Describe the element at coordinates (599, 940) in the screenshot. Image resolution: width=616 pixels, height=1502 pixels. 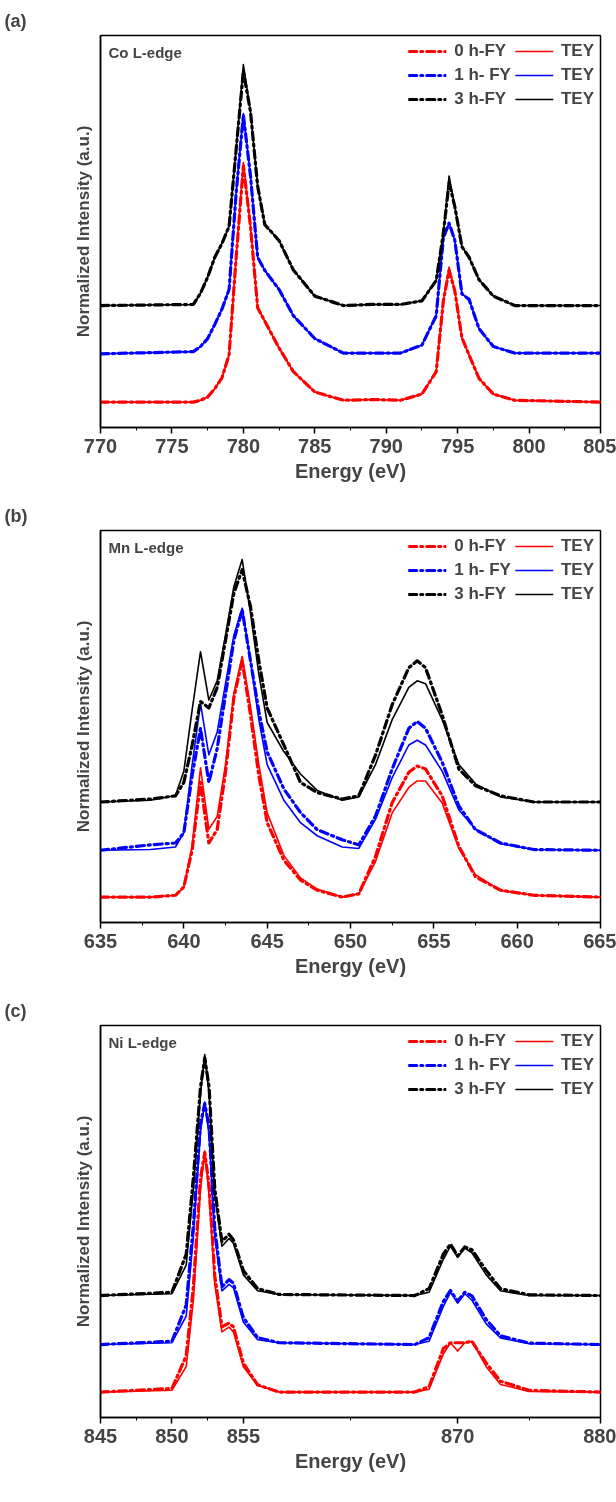
I see `x-tick-label: 665` at that location.